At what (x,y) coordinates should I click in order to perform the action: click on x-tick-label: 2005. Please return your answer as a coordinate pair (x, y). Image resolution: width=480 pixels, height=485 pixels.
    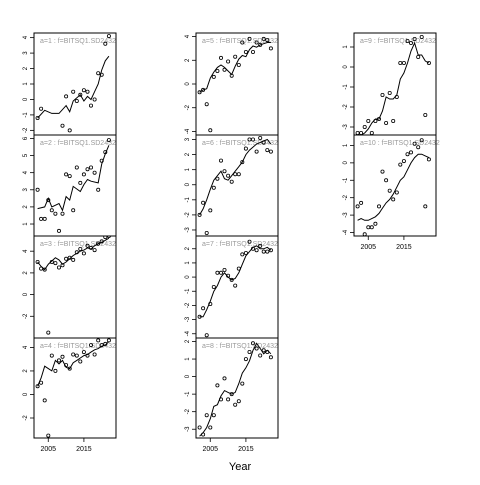
    Looking at the image, I should click on (368, 247).